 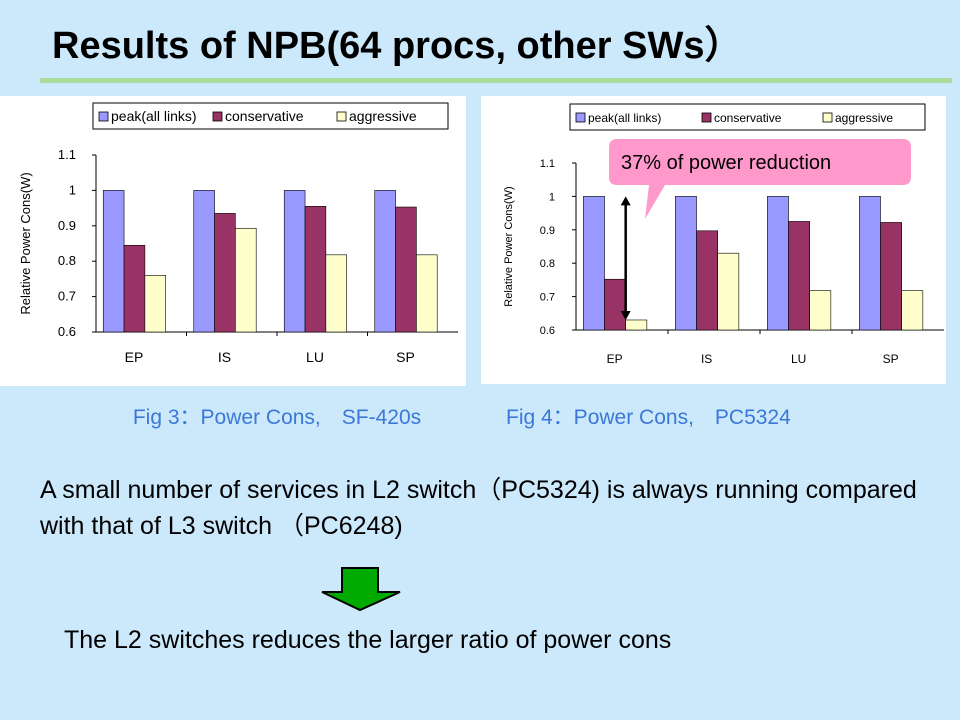 What do you see at coordinates (625, 315) in the screenshot?
I see `reduction-arrow-down-icon` at bounding box center [625, 315].